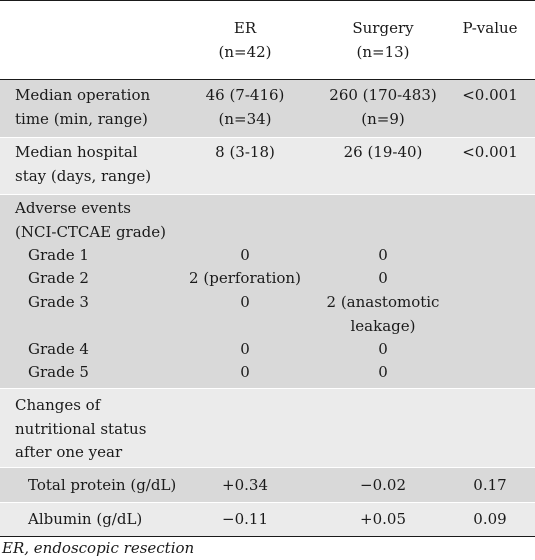  Describe the element at coordinates (383, 40) in the screenshot. I see `col-header-surgery: Surgery (n=13)` at that location.